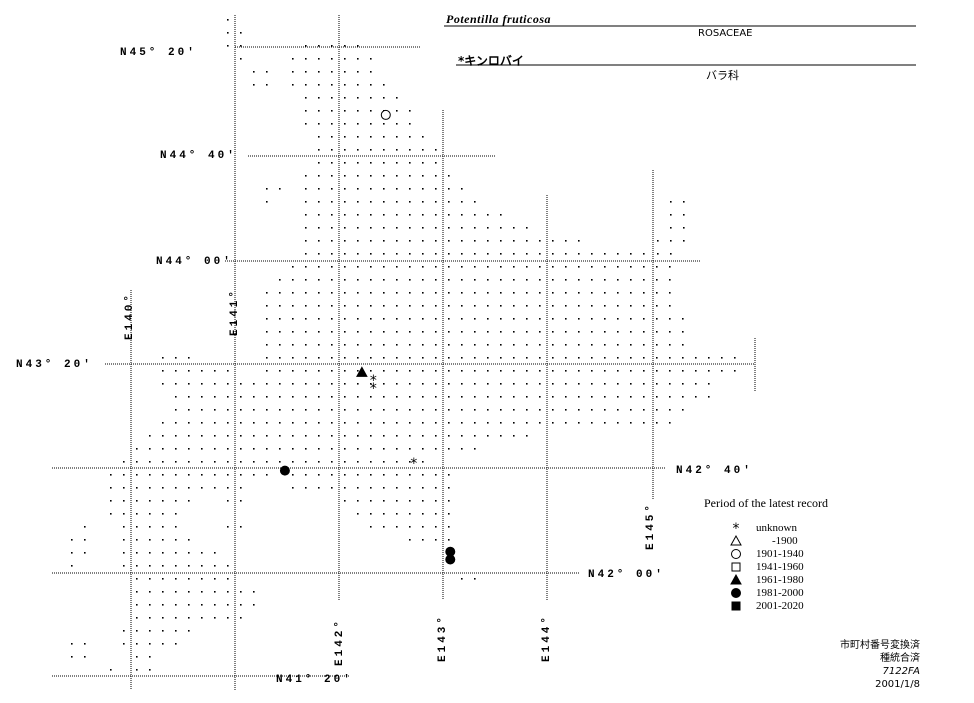 This screenshot has width=974, height=703. Describe the element at coordinates (158, 53) in the screenshot. I see `lat-label-45-20: N45° 20′` at that location.